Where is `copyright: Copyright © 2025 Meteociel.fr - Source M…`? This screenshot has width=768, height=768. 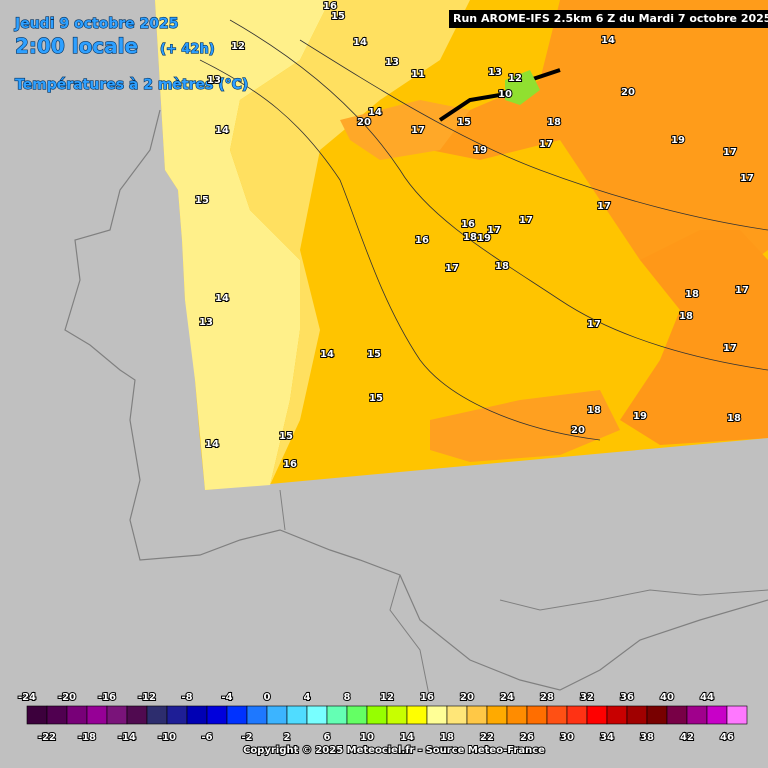 copyright: Copyright © 2025 Meteociel.fr - Source M… is located at coordinates (394, 750).